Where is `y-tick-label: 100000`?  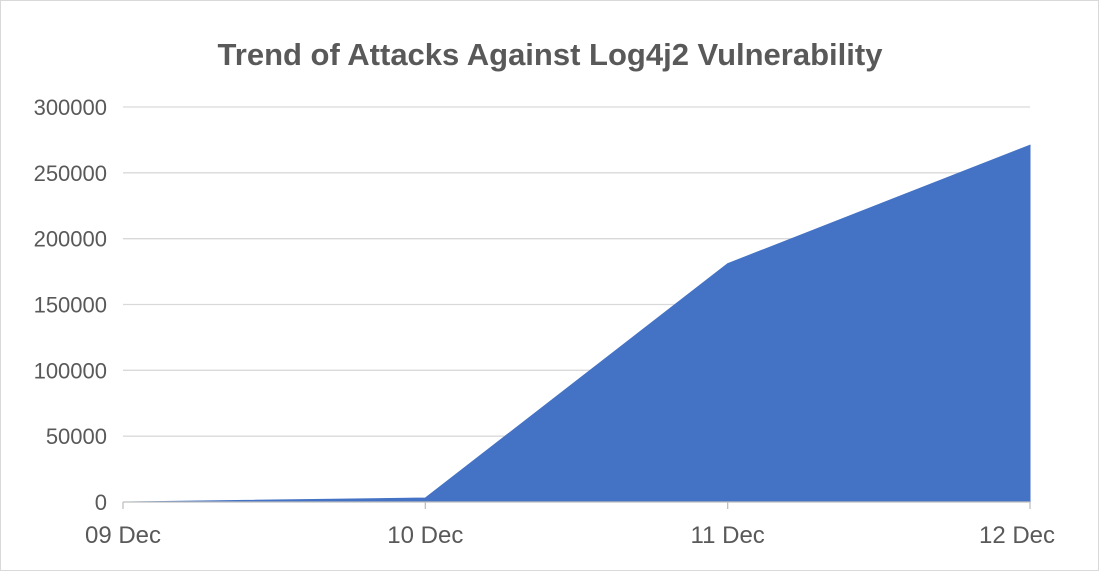 y-tick-label: 100000 is located at coordinates (70, 370).